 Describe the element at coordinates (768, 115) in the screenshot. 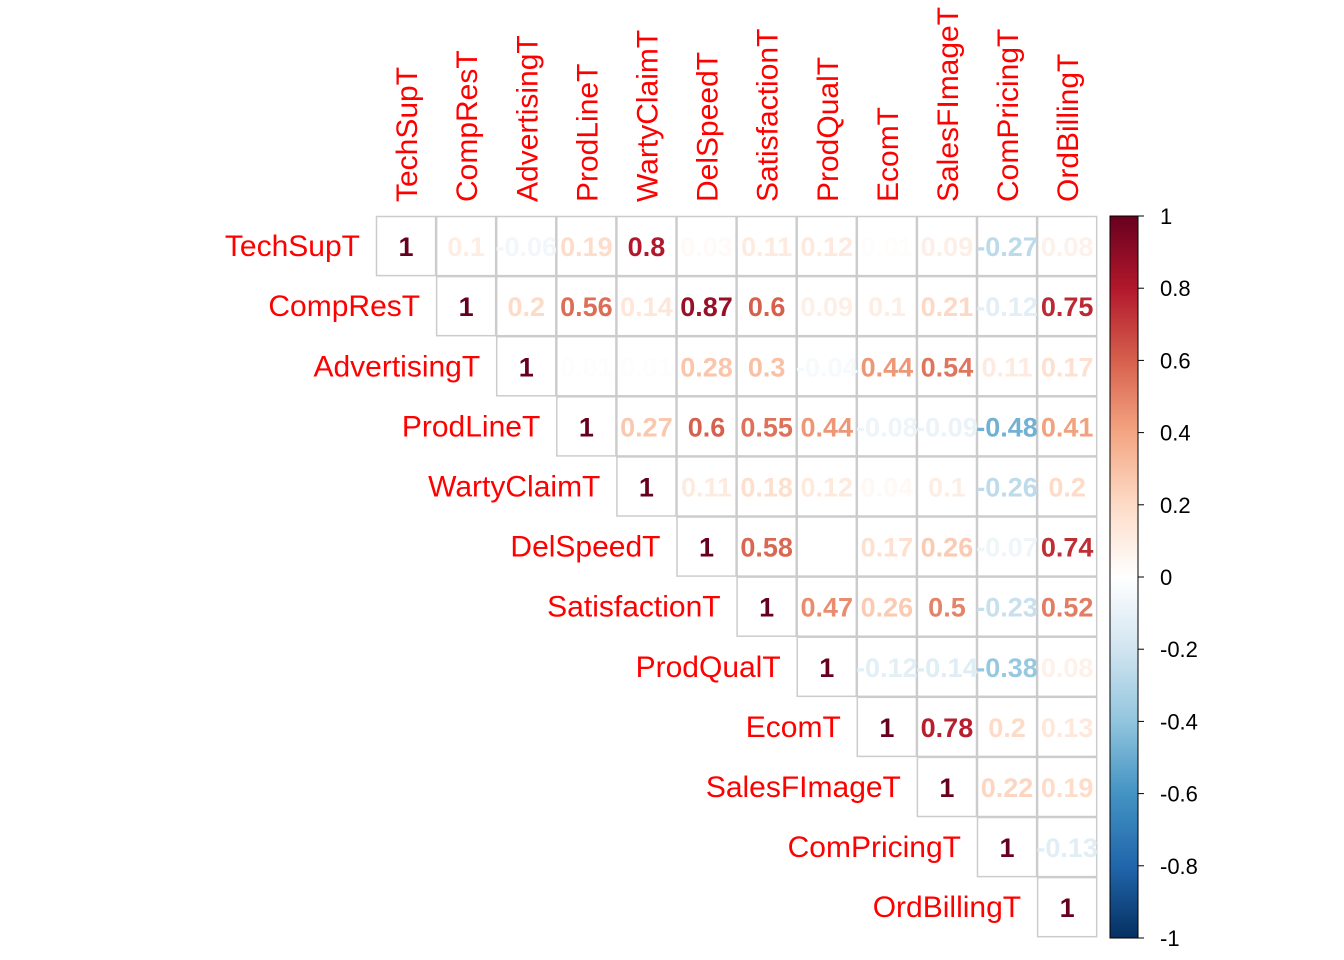

I see `column-label: SatisfactionT` at that location.